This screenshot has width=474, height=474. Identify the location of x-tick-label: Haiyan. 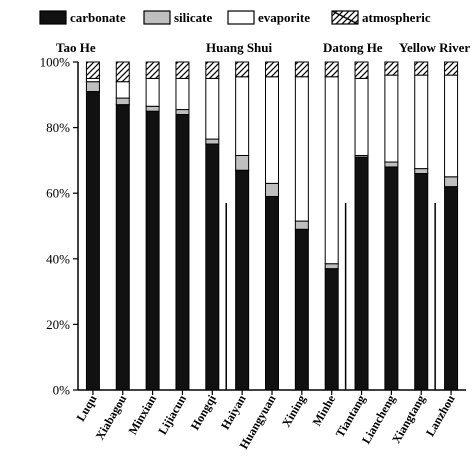
(233, 412).